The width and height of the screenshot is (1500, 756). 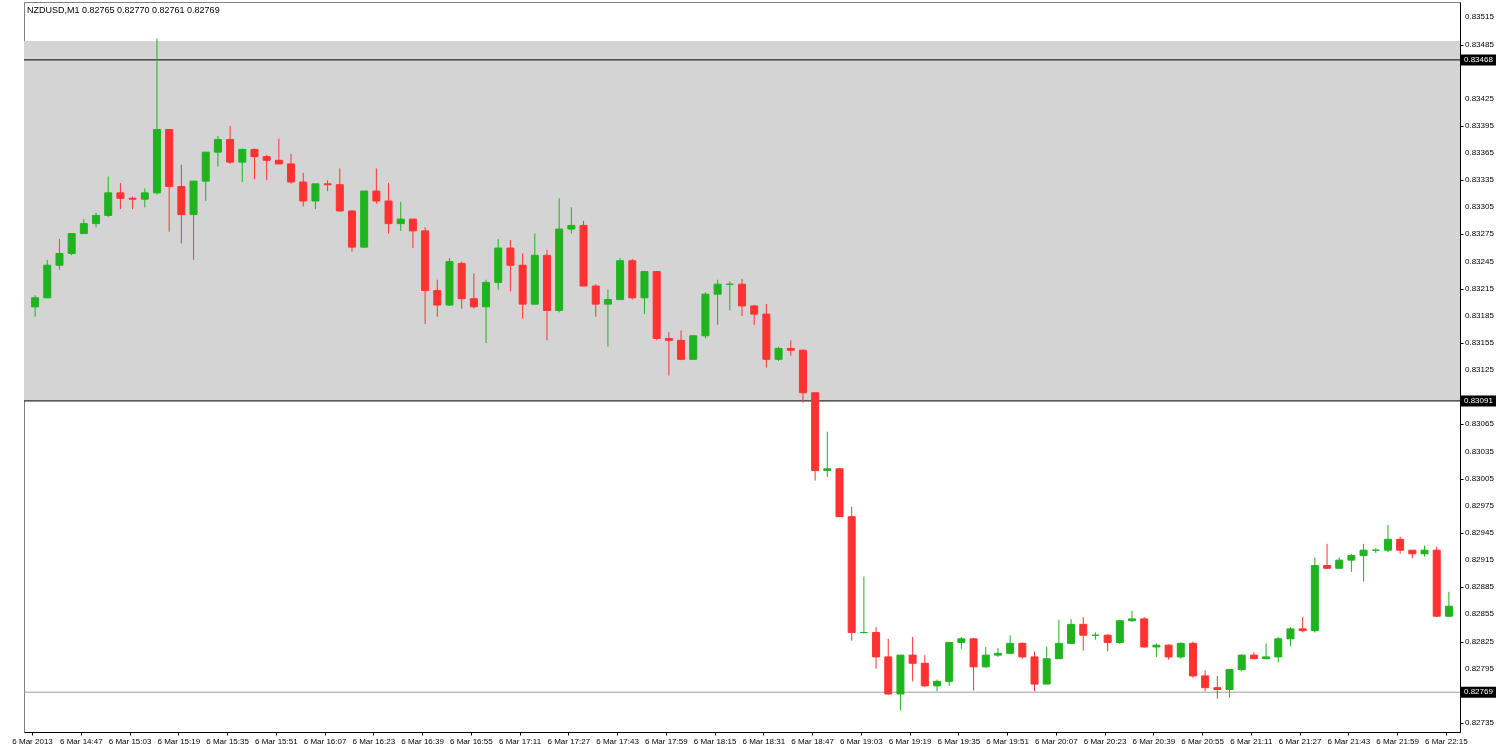 What do you see at coordinates (276, 741) in the screenshot?
I see `x-tick-label: 6 Mar 15:51` at bounding box center [276, 741].